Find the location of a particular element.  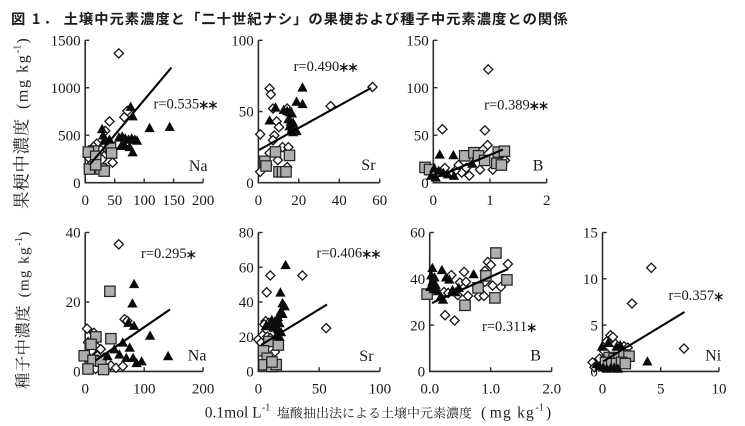

svg-text: mg kg is located at coordinates (512, 412).